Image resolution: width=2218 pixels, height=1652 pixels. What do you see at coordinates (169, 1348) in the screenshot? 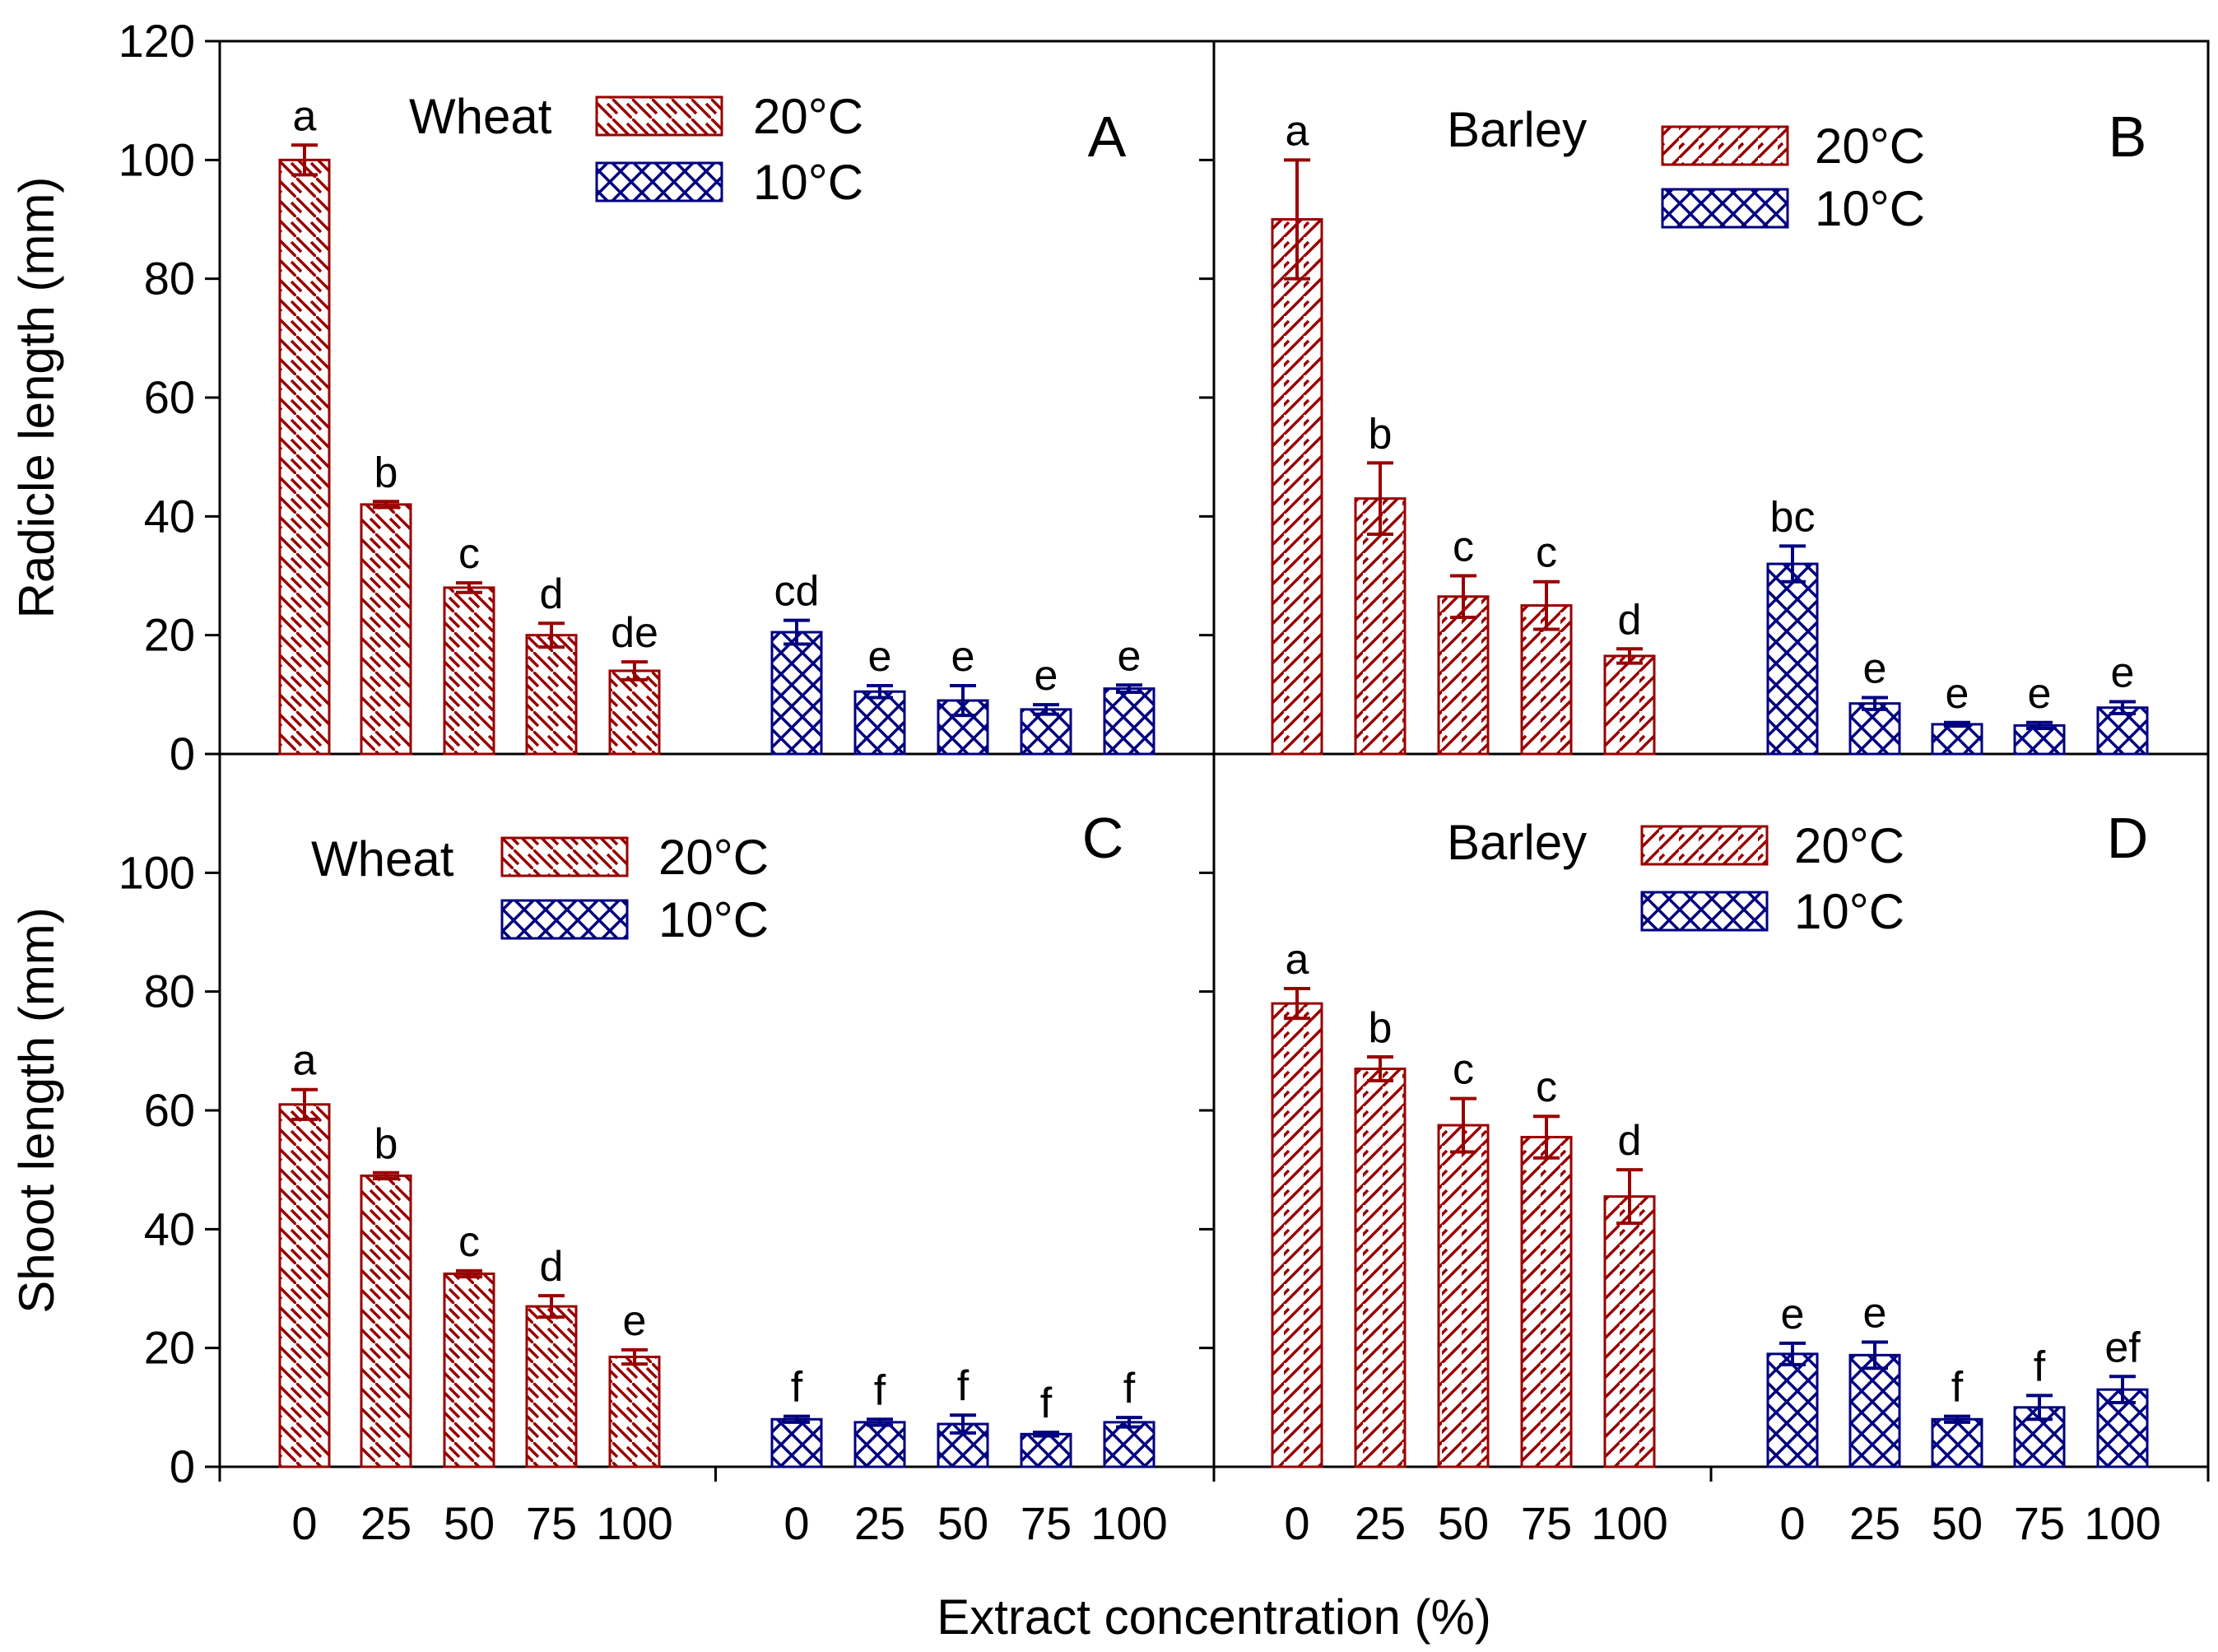
I see `panel-c-ytick-label: 20` at bounding box center [169, 1348].